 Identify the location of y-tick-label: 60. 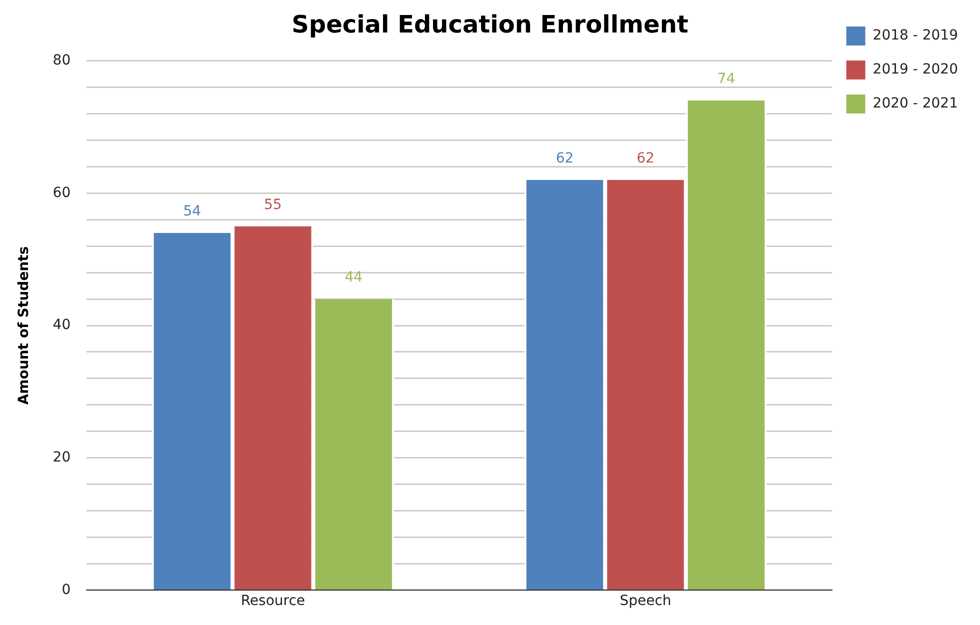
(61, 192).